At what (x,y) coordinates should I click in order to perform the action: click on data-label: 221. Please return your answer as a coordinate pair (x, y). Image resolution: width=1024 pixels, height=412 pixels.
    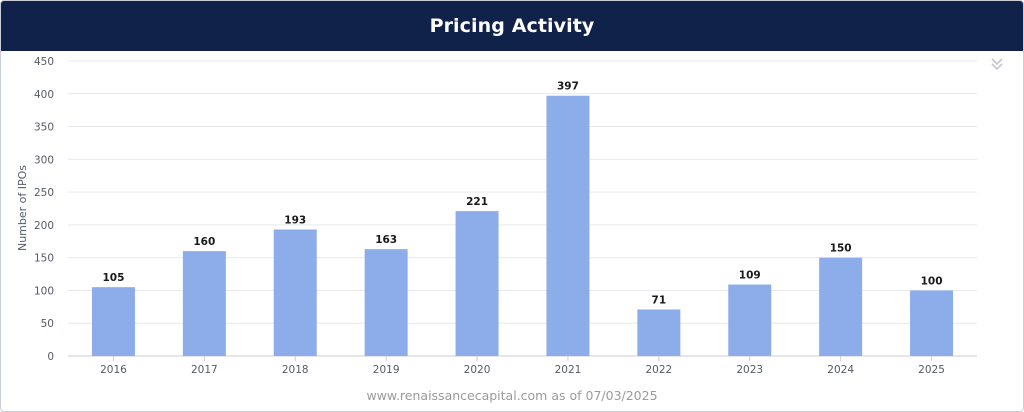
    Looking at the image, I should click on (477, 202).